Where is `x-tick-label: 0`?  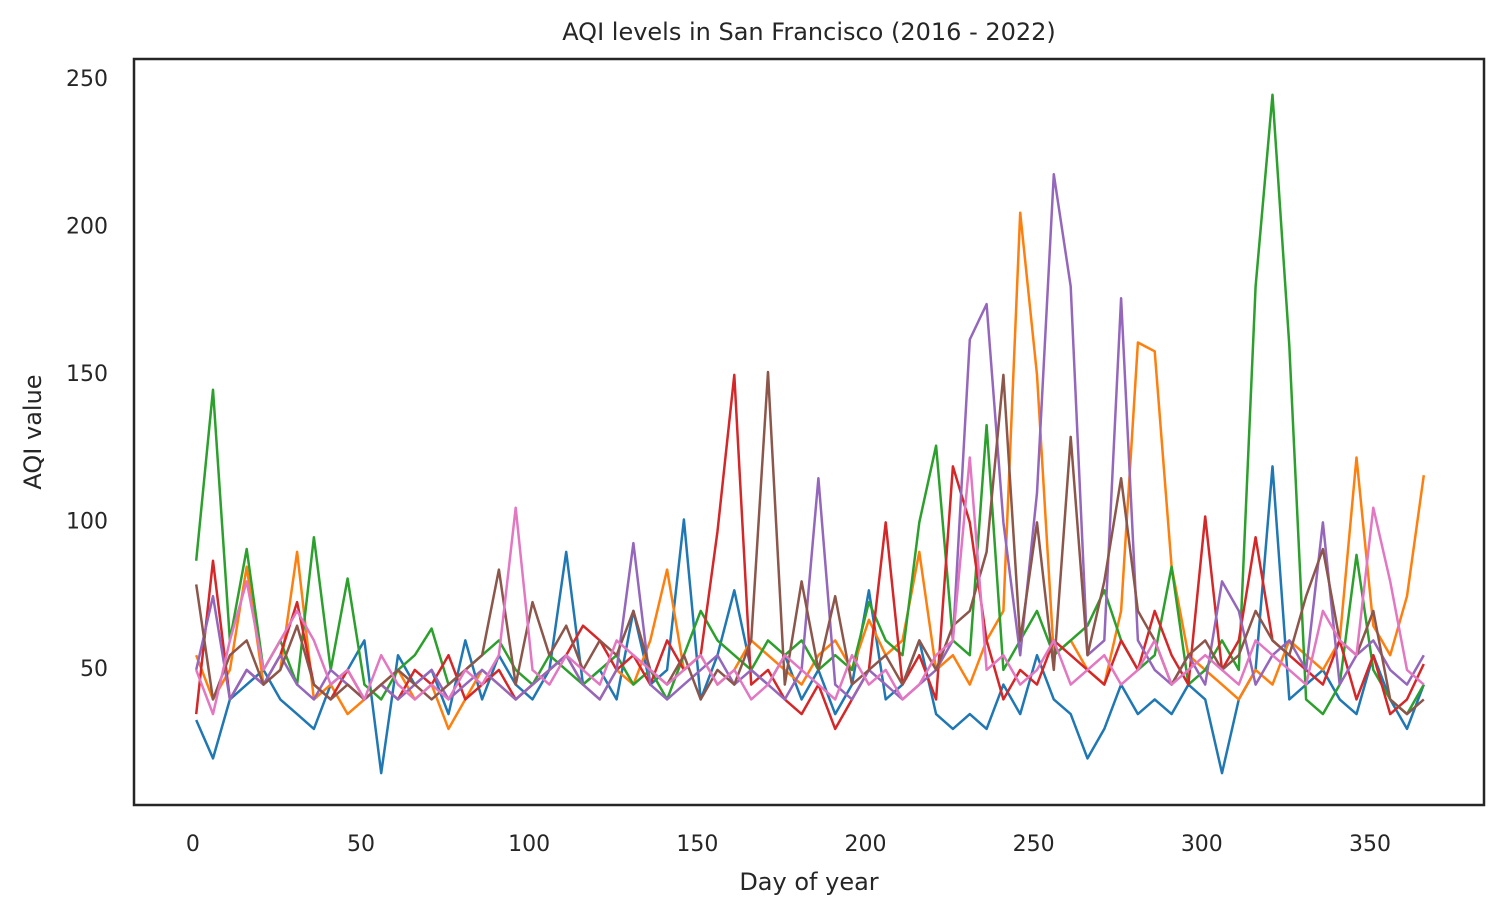
x-tick-label: 0 is located at coordinates (193, 844).